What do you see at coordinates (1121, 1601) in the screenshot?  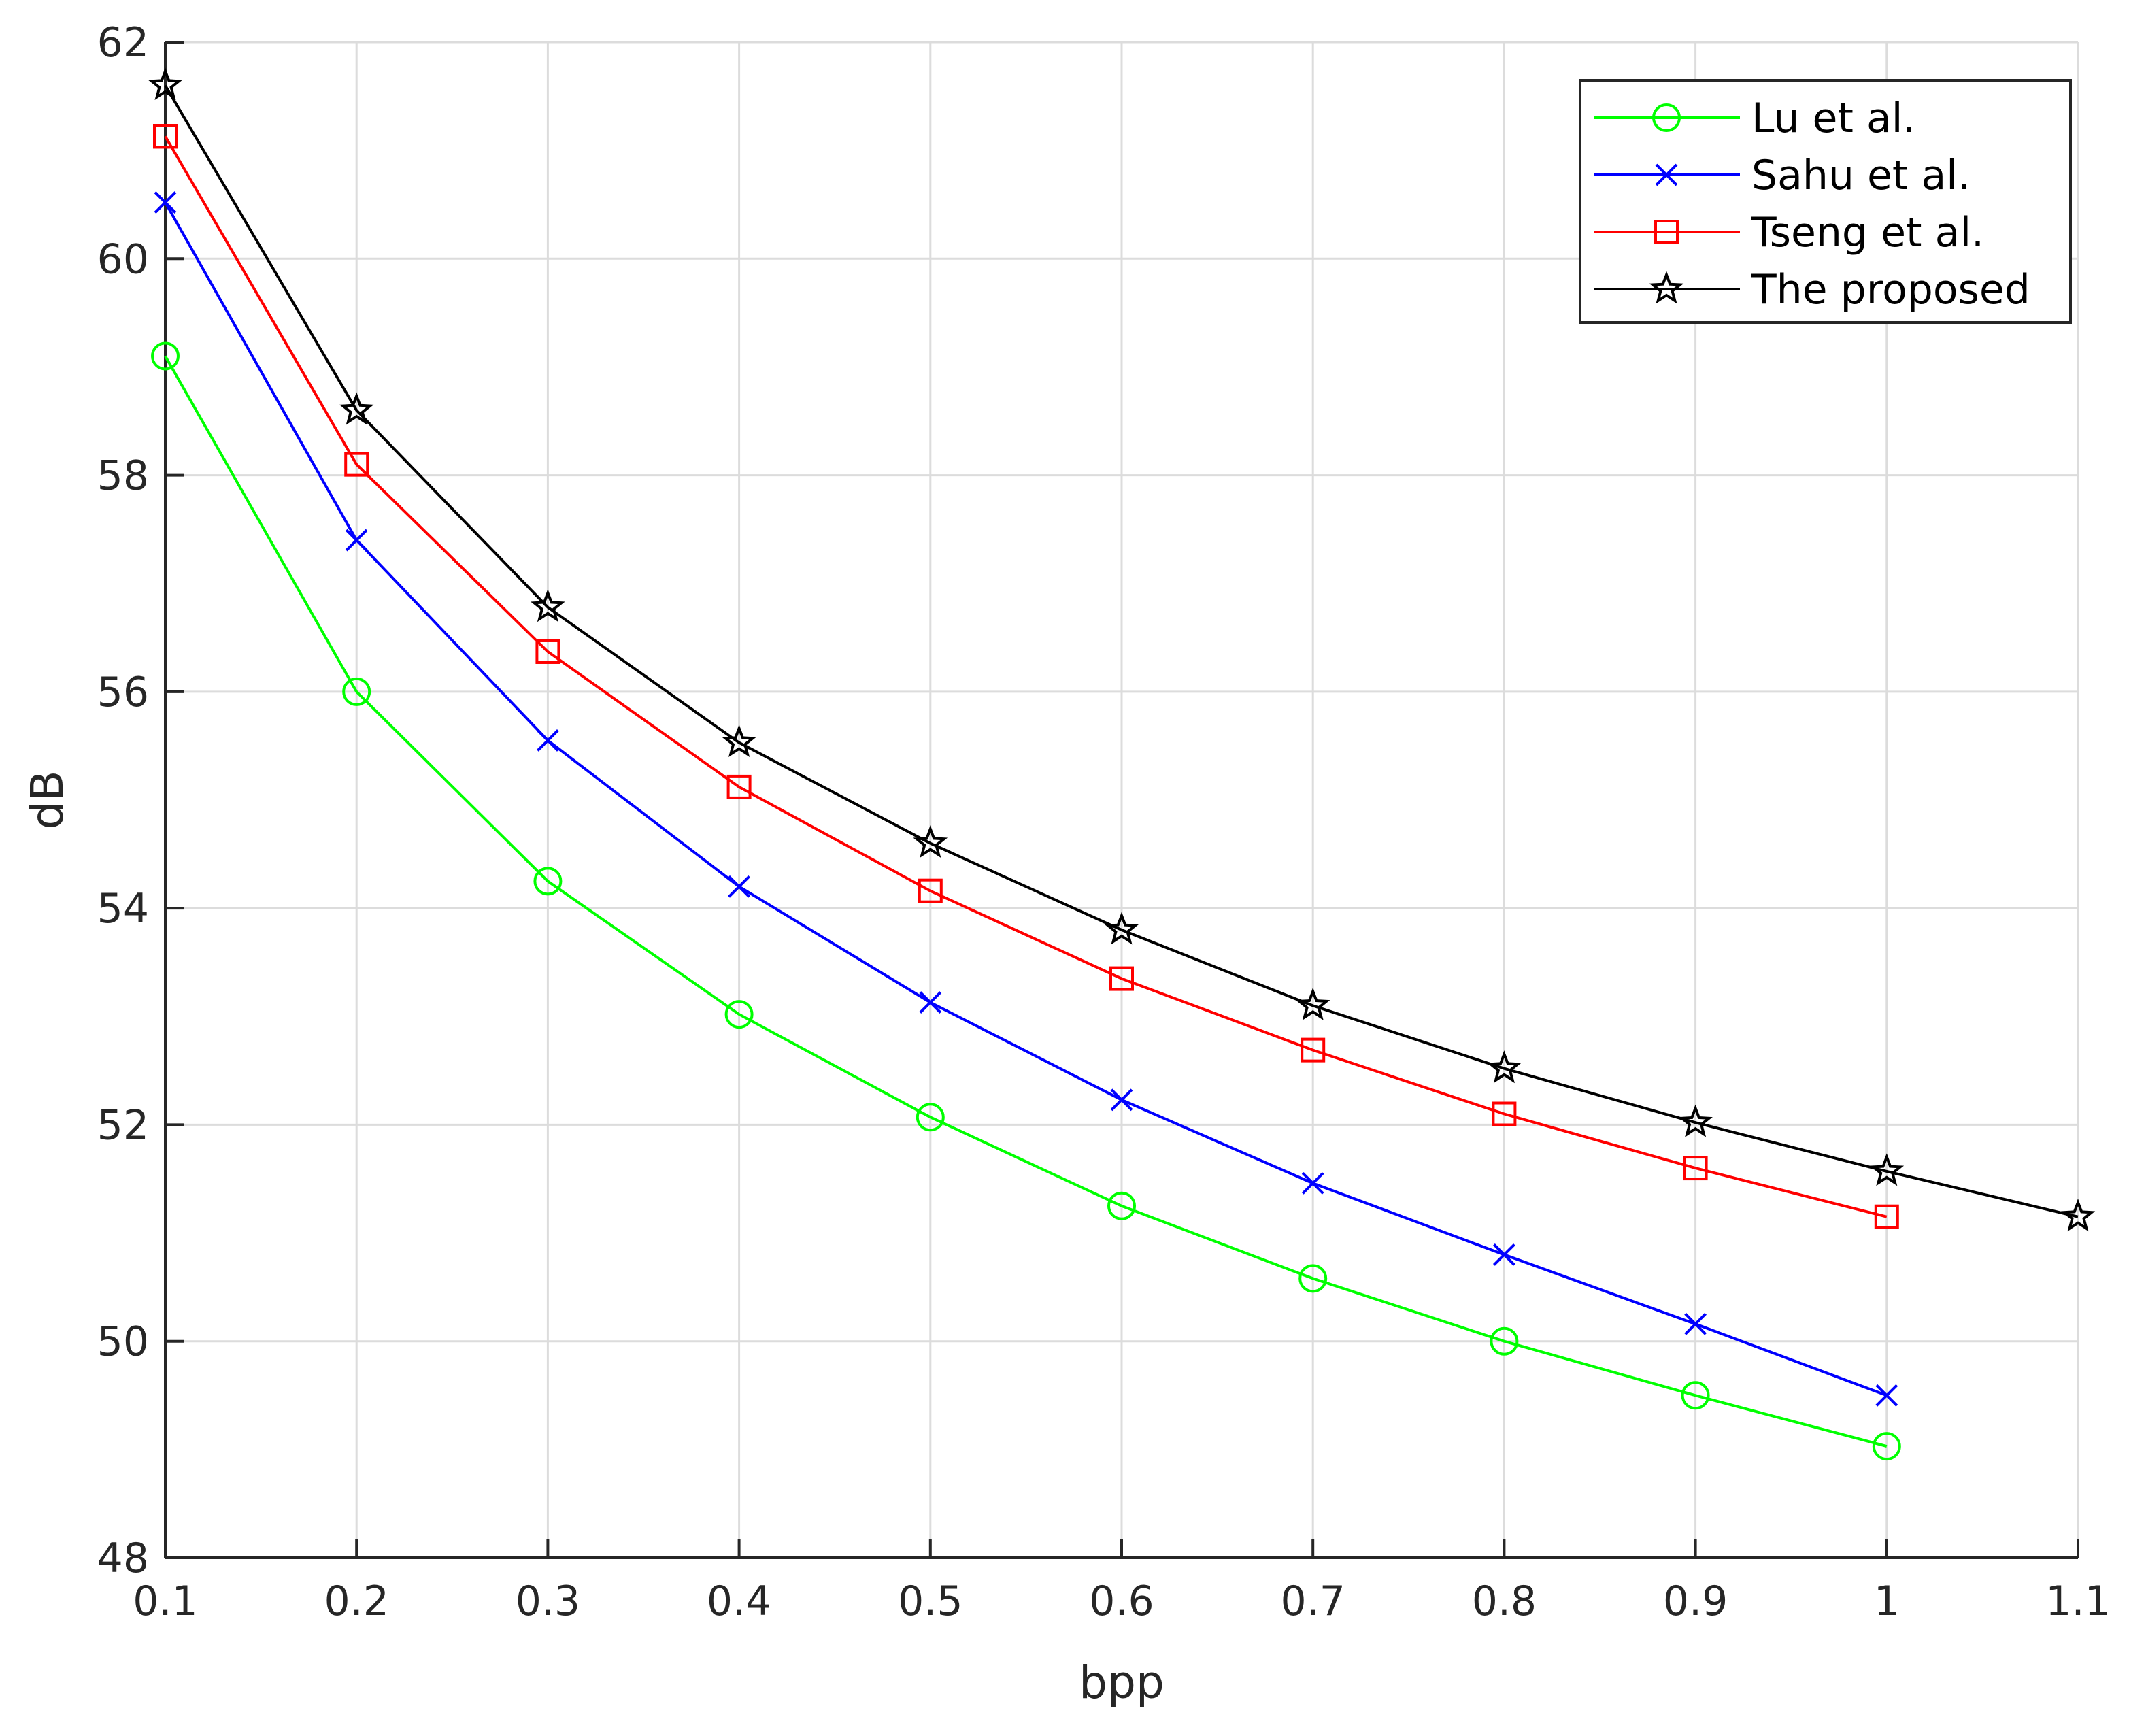 I see `x-tick-label-5: 0.6` at bounding box center [1121, 1601].